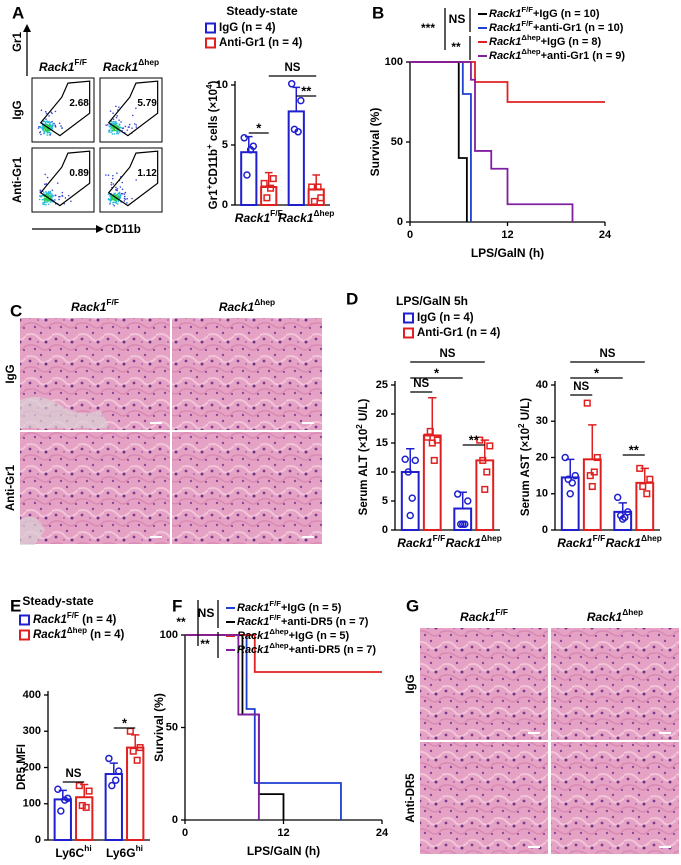 The height and width of the screenshot is (865, 681). What do you see at coordinates (27, 28) in the screenshot?
I see `arrow-head` at bounding box center [27, 28].